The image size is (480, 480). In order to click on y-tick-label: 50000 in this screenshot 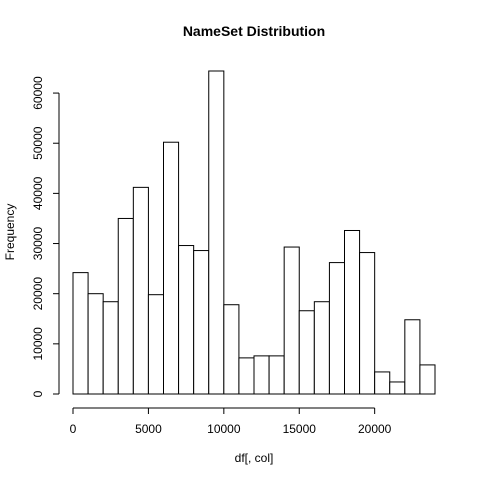, I will do `click(38, 143)`.